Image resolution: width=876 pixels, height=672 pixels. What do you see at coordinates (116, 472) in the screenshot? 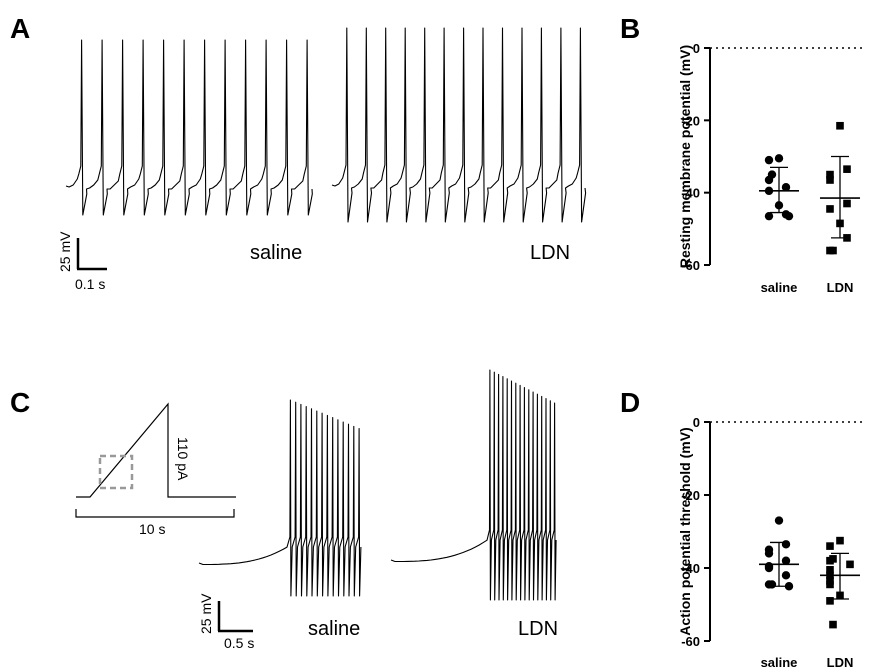
I see `zoom-box` at bounding box center [116, 472].